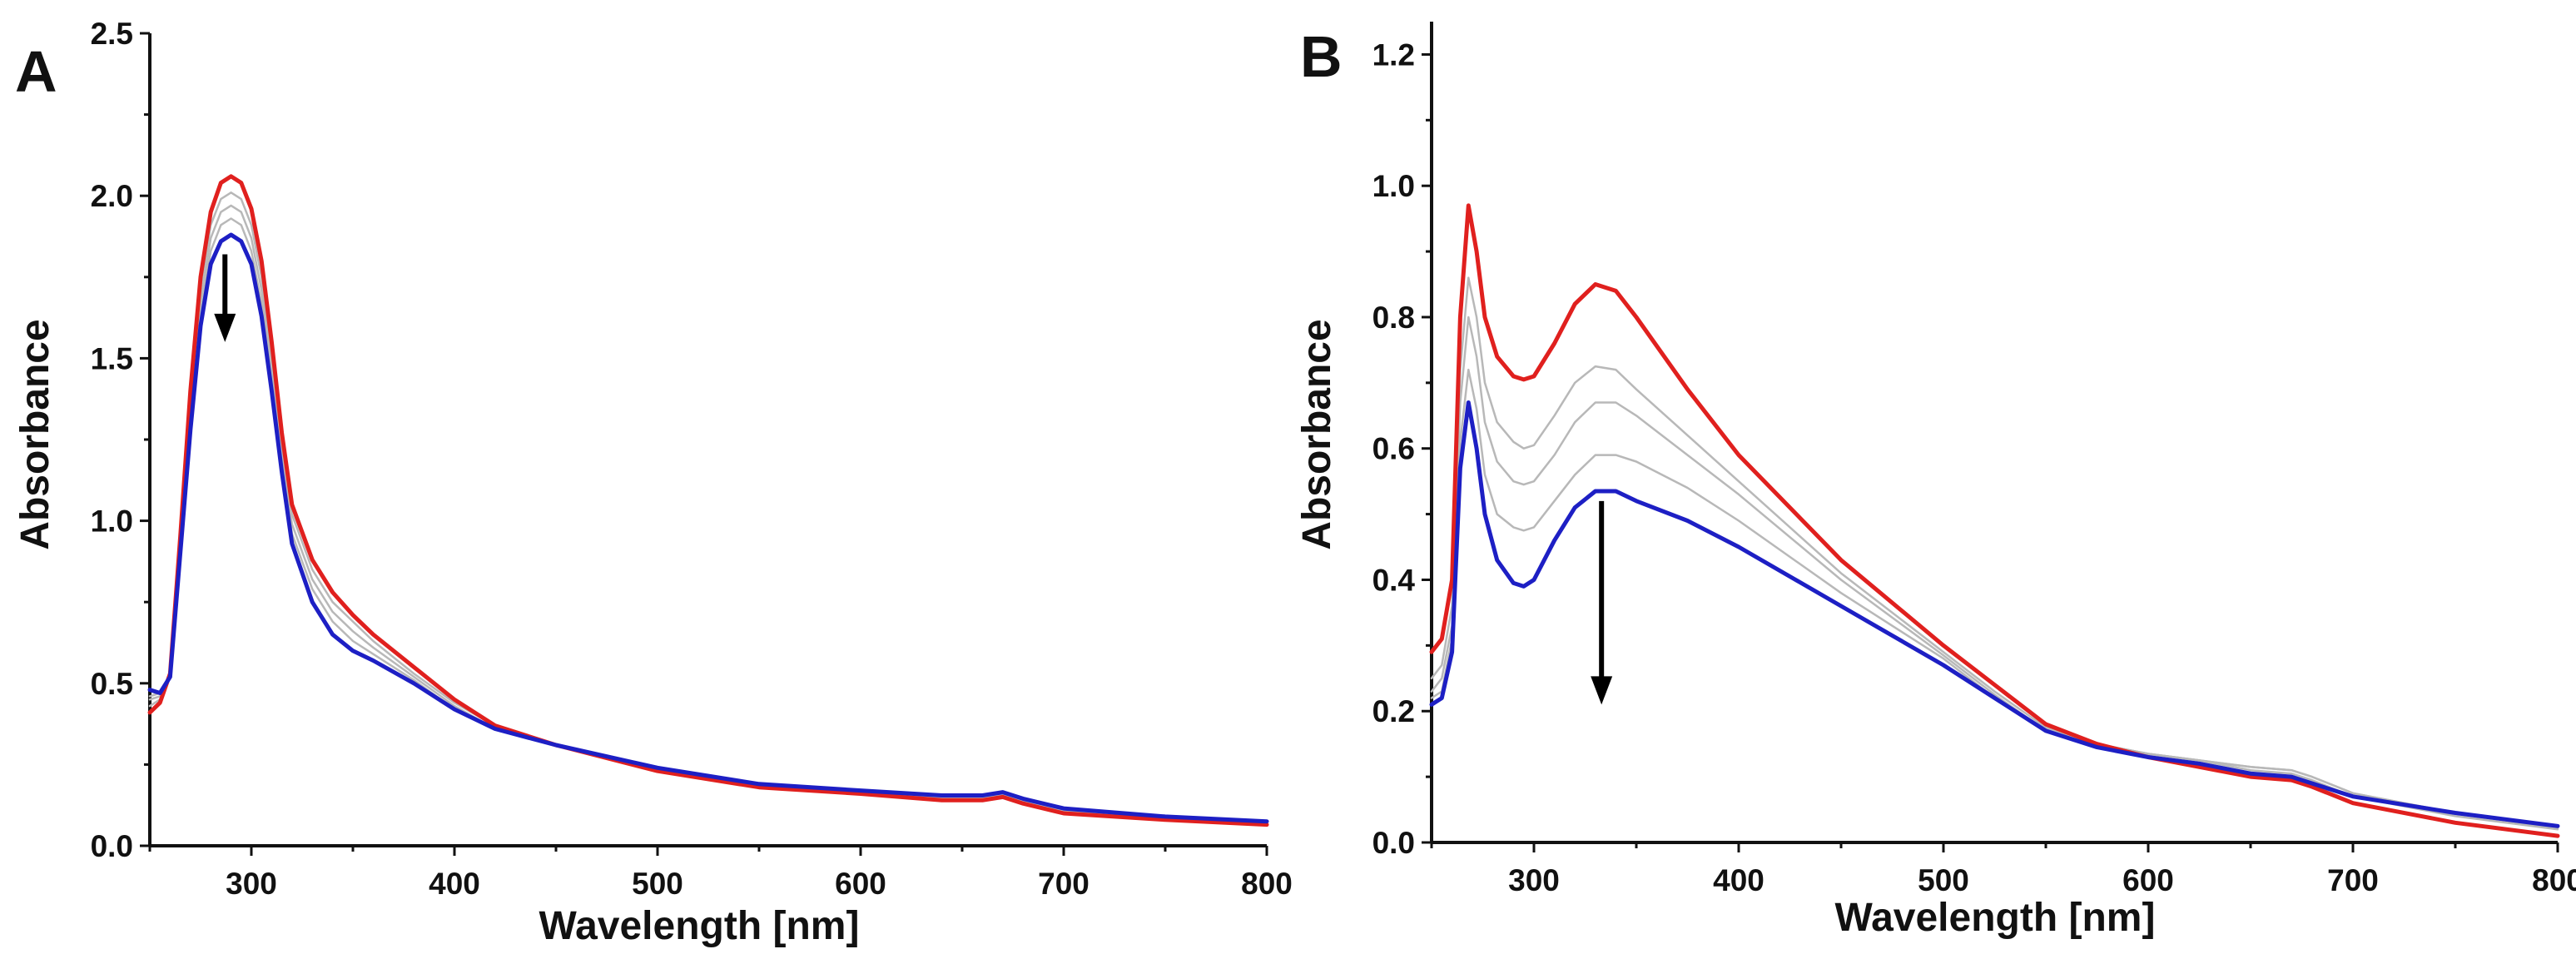 The width and height of the screenshot is (2576, 969). What do you see at coordinates (1394, 580) in the screenshot?
I see `panel-b-y-tick-label: 0.4` at bounding box center [1394, 580].